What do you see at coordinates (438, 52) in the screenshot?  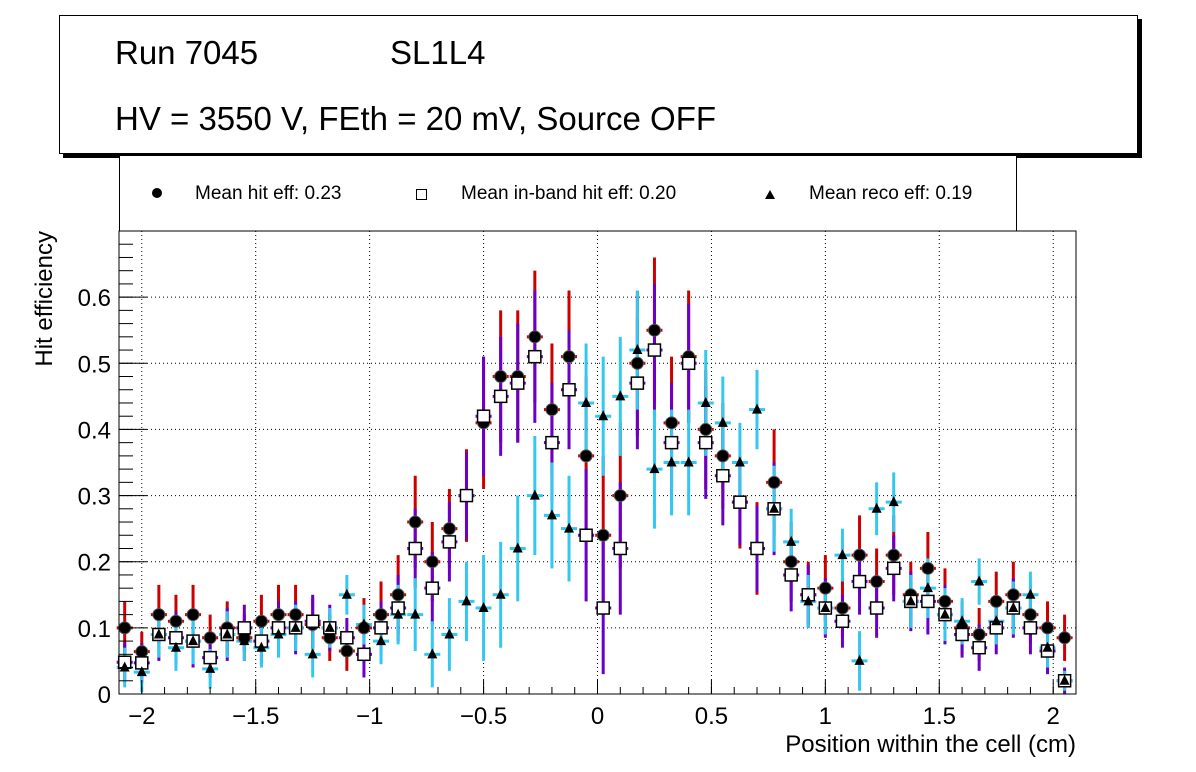 I see `detector-label: SL1L4` at bounding box center [438, 52].